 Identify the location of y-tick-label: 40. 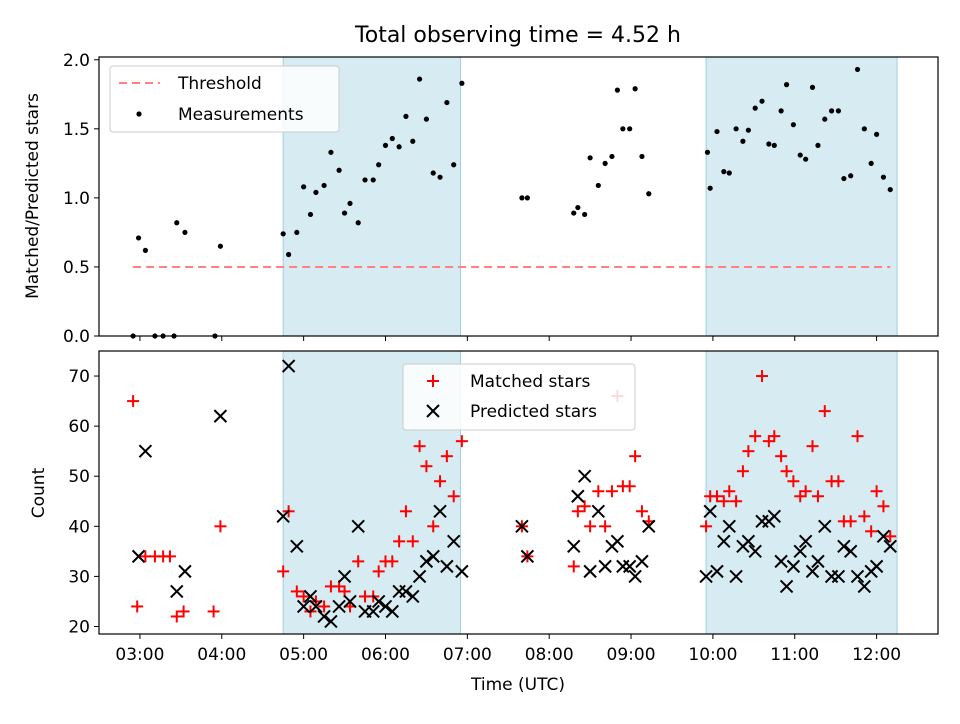
(79, 527).